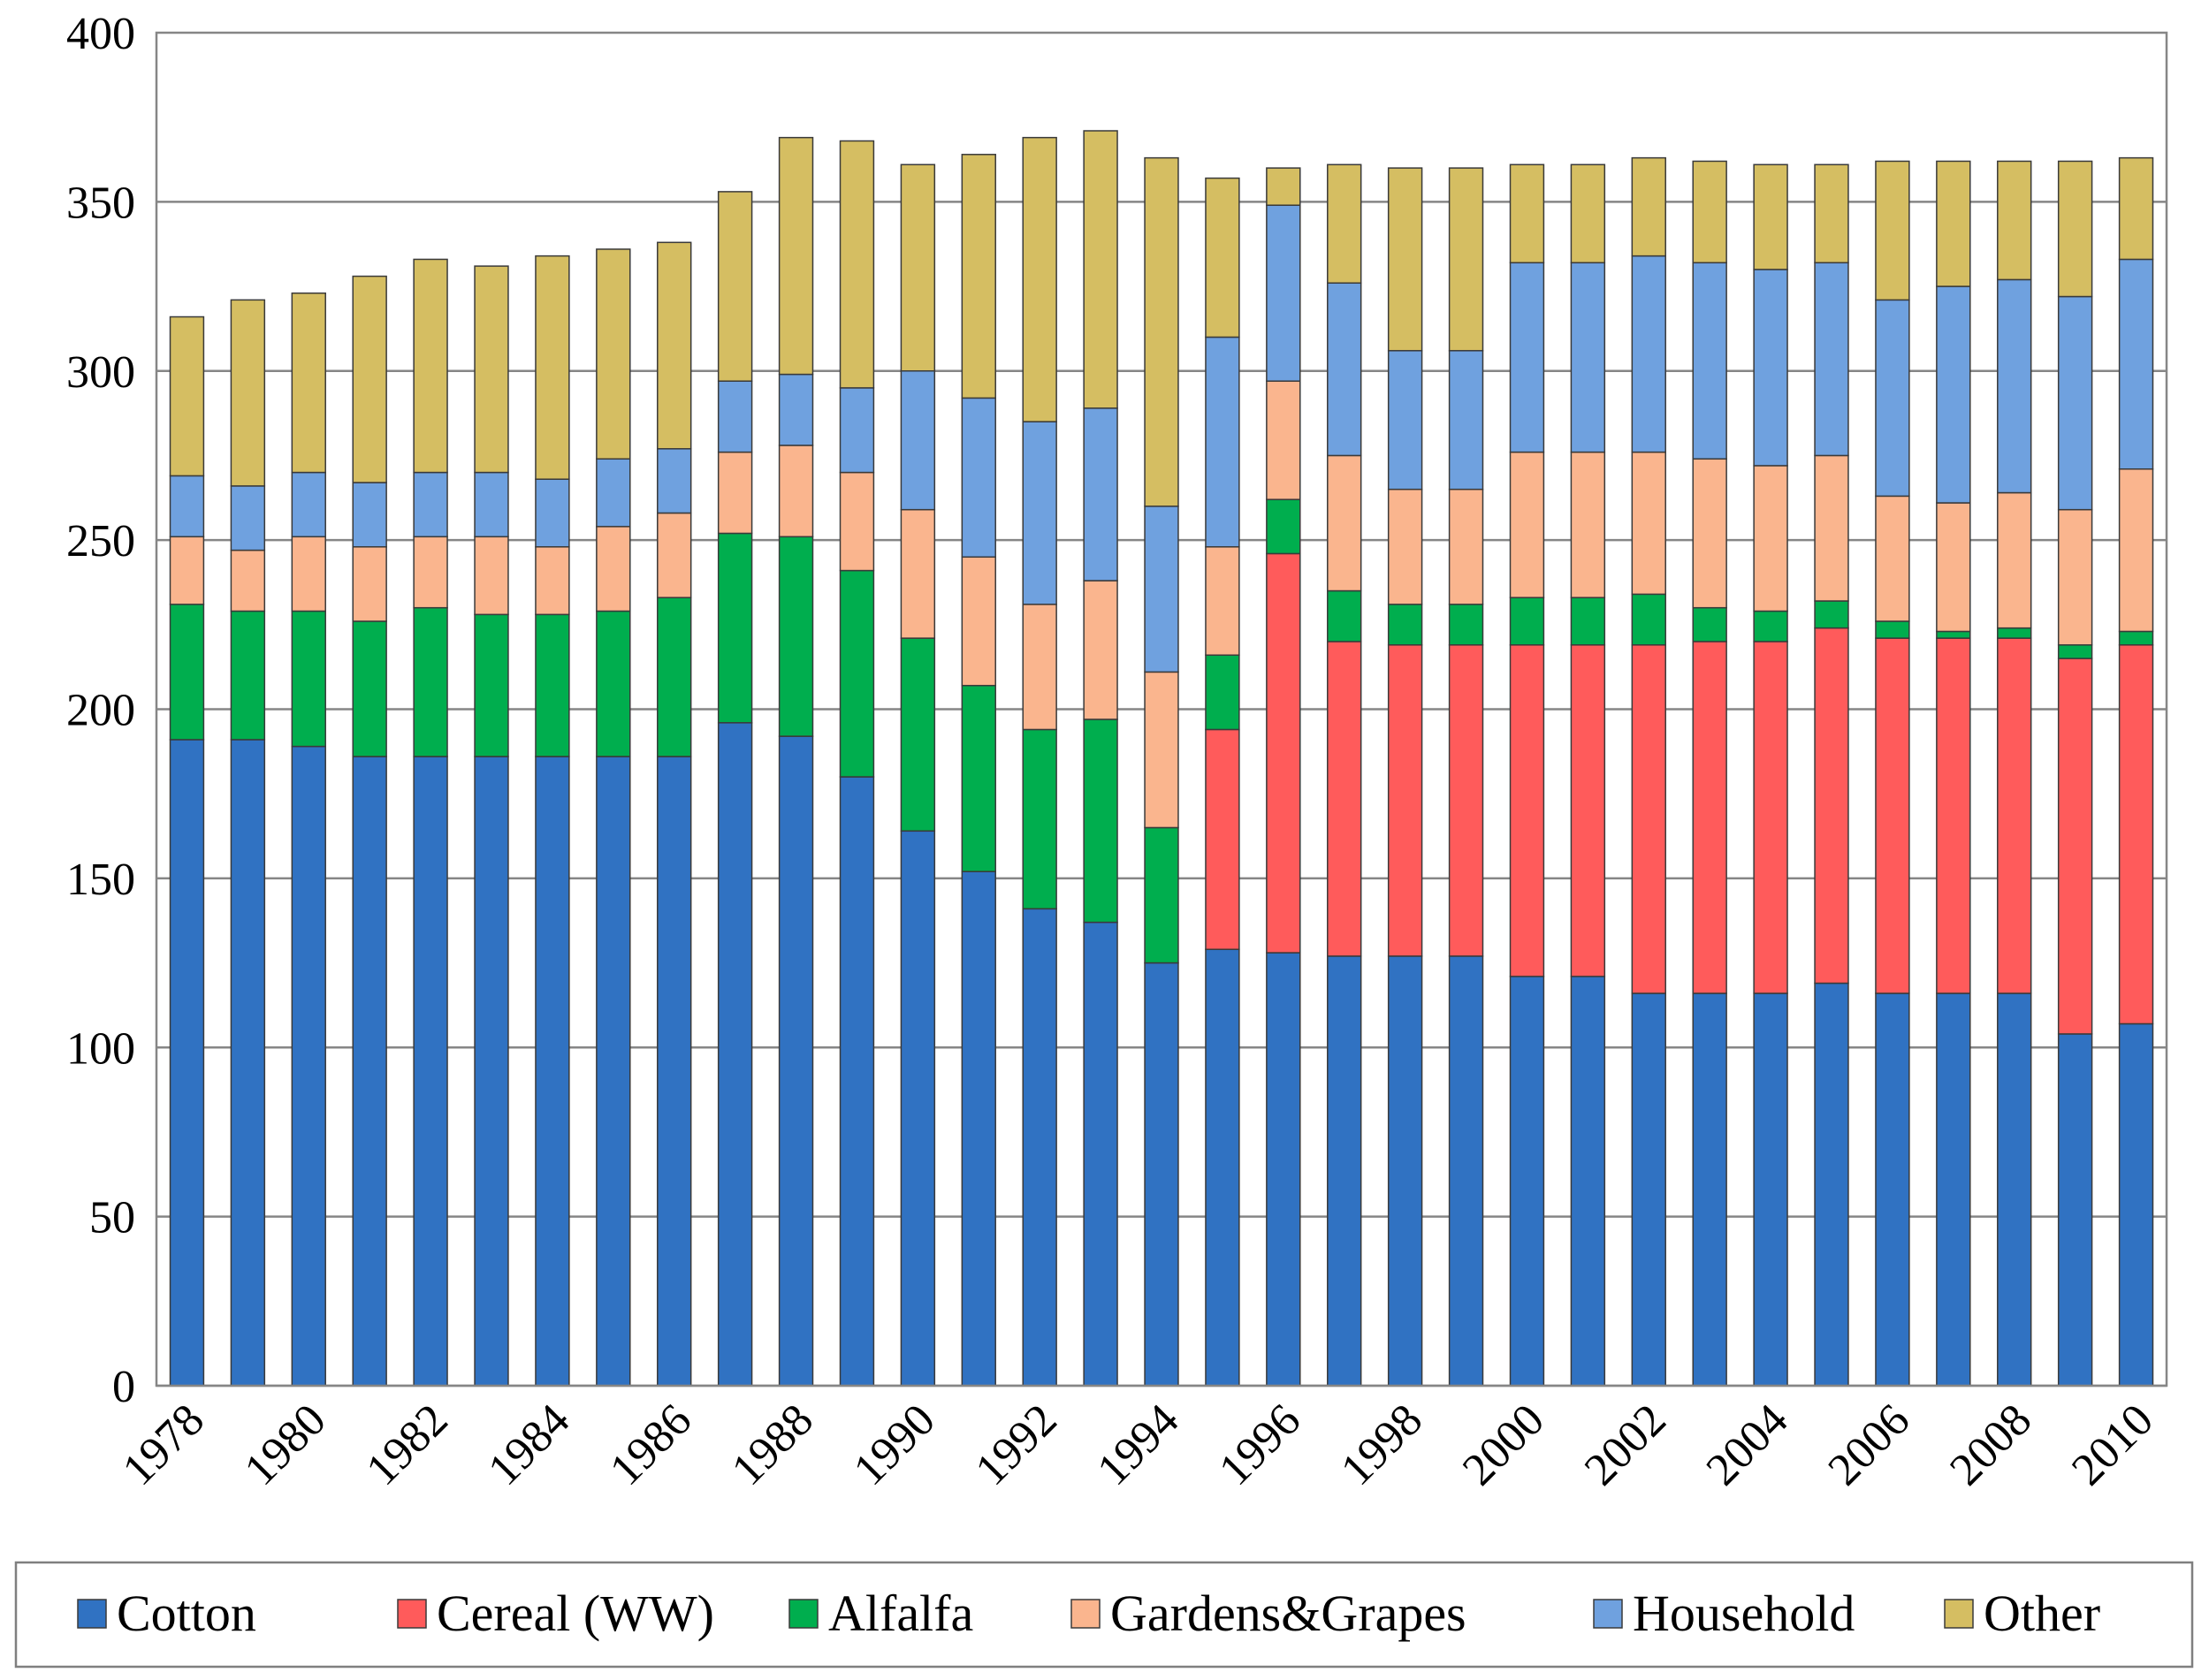 The image size is (2209, 1680). Describe the element at coordinates (1466, 625) in the screenshot. I see `bar-segment-alfalfa-1999` at that location.